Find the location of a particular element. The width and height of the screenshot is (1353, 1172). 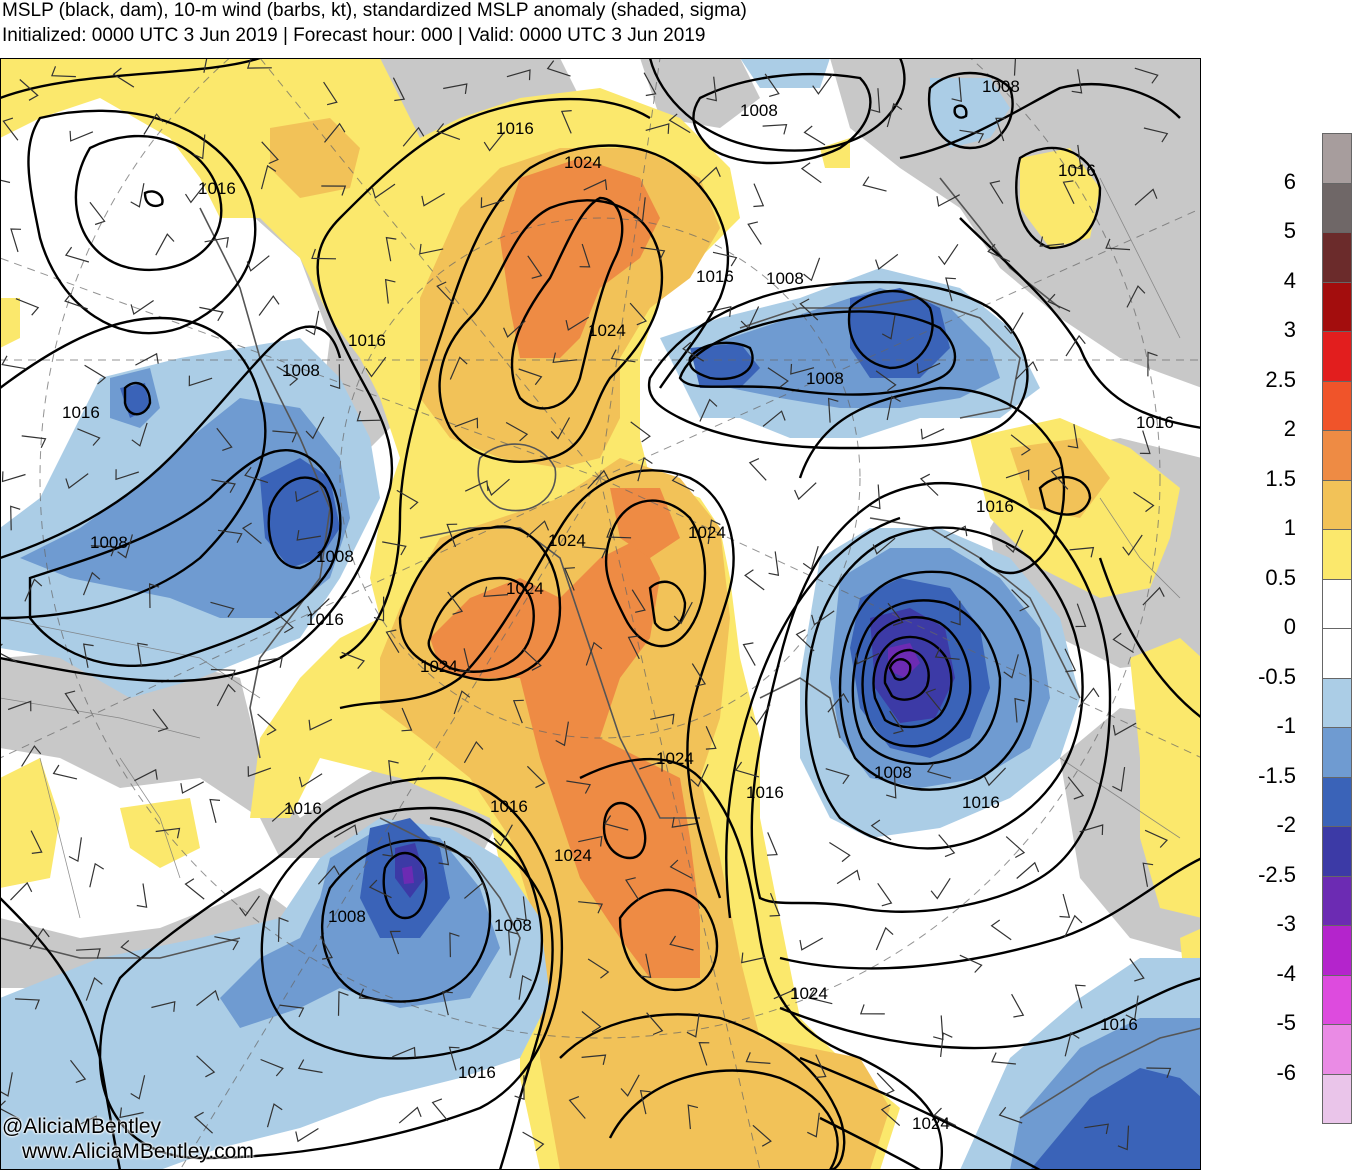

colorbar-label: -2.5 is located at coordinates (1277, 874).